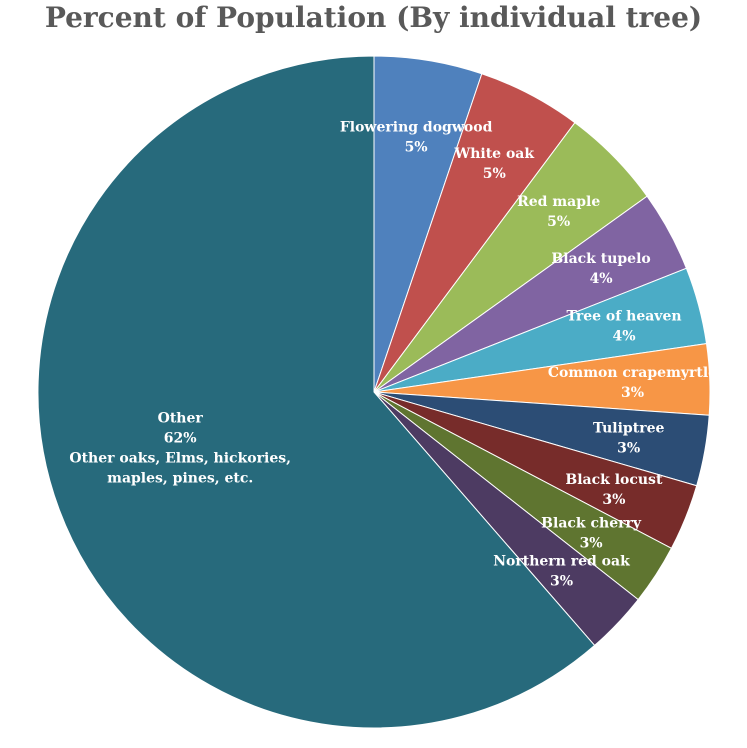 The height and width of the screenshot is (748, 747). I want to click on slice-label-northern-red-oak: Northern red oak 3%, so click(561, 571).